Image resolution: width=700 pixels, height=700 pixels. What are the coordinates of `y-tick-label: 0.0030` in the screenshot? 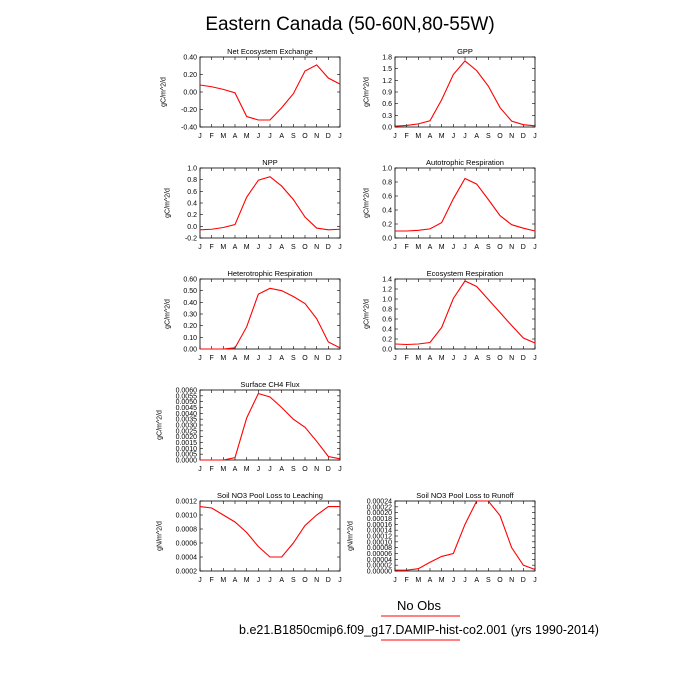 It's located at (187, 426).